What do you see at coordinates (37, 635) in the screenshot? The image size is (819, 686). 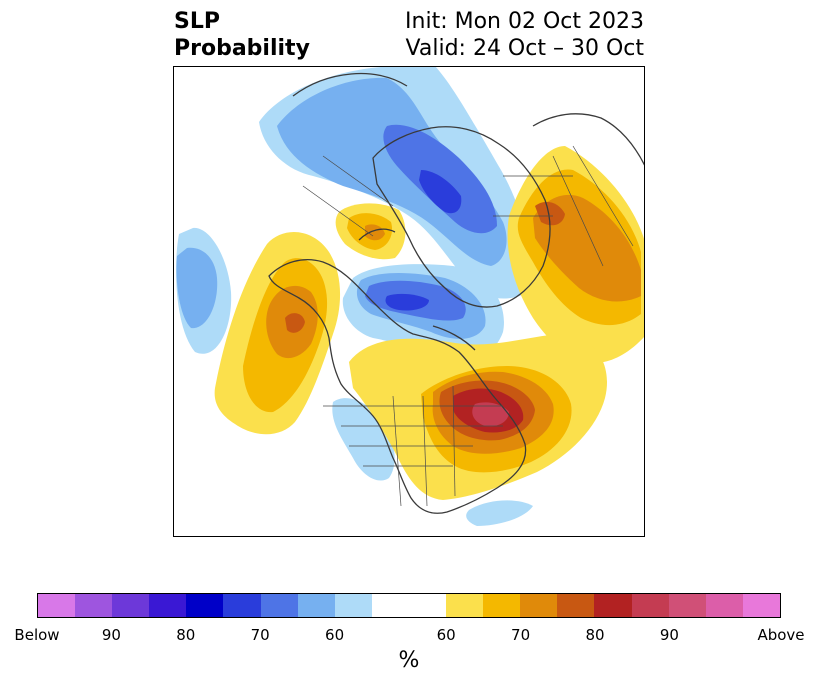 I see `colorbar-tick-label: Below` at bounding box center [37, 635].